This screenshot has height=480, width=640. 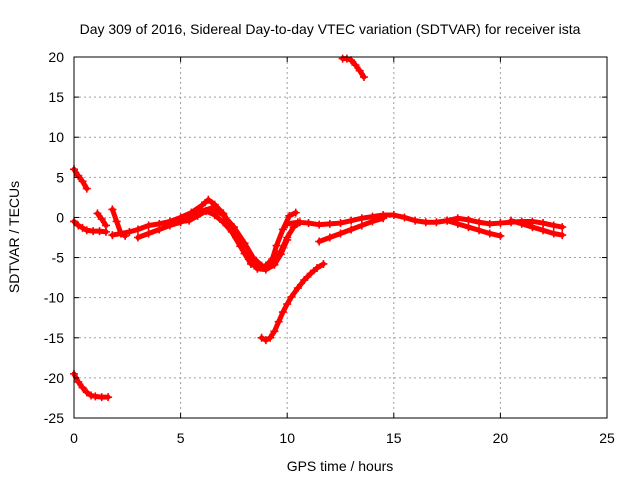 I want to click on series-arc4, so click(x=91, y=385).